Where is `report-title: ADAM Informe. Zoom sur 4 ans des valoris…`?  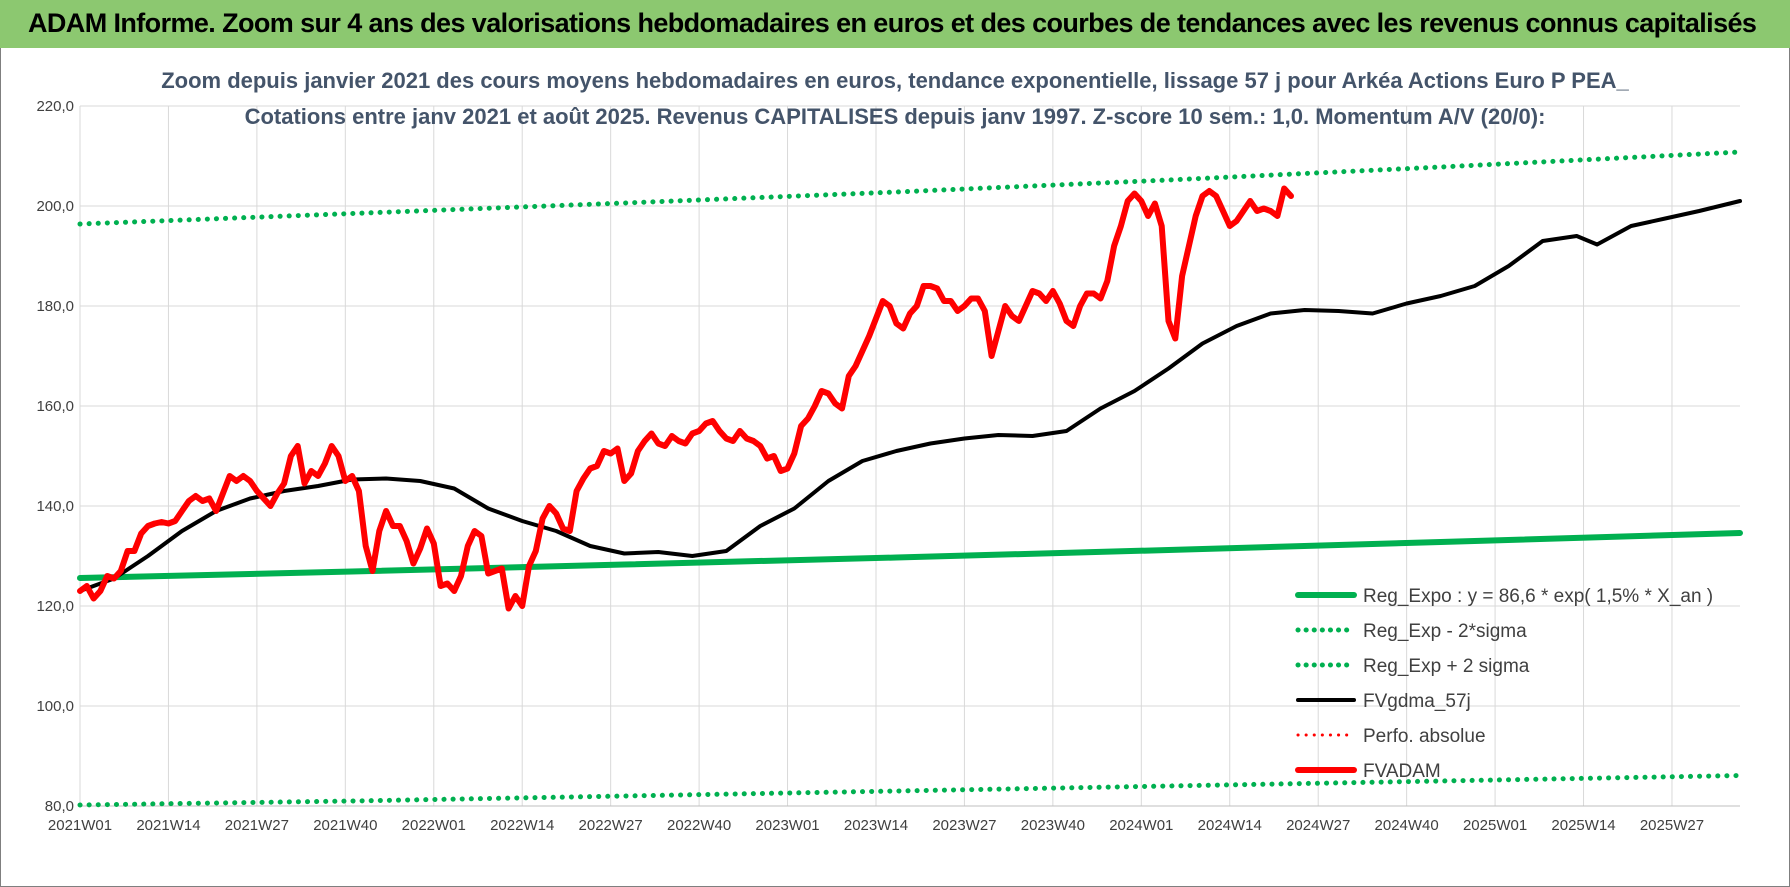
report-title: ADAM Informe. Zoom sur 4 ans des valoris… is located at coordinates (892, 23).